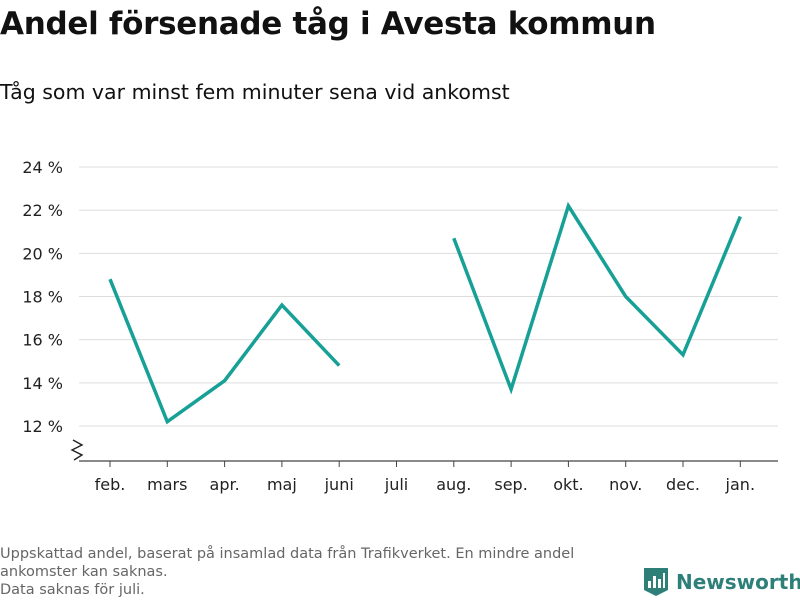 The image size is (800, 600). I want to click on x-tick-label: maj, so click(282, 484).